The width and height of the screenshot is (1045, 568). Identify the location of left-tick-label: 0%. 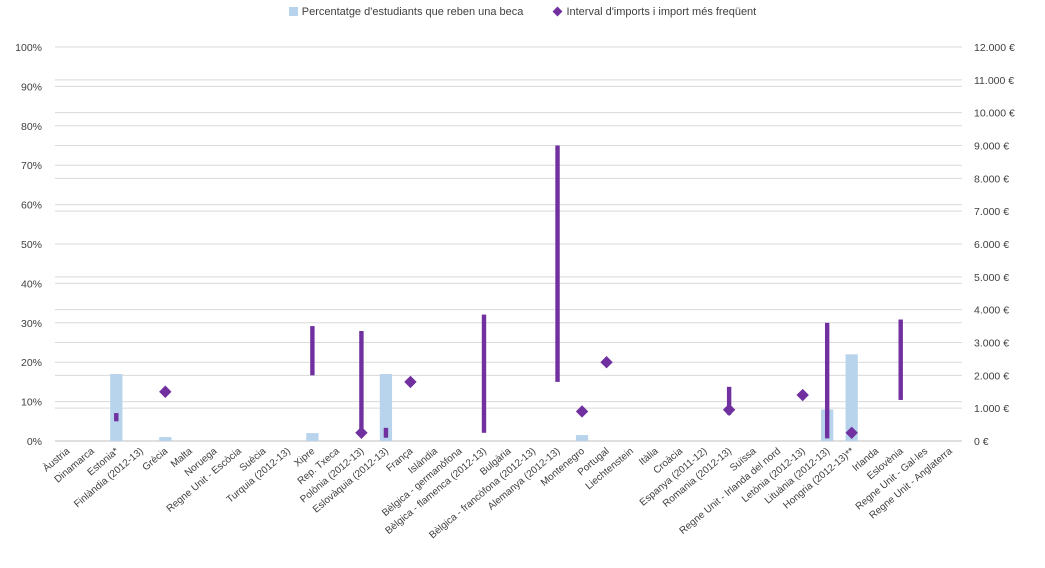
(34, 442).